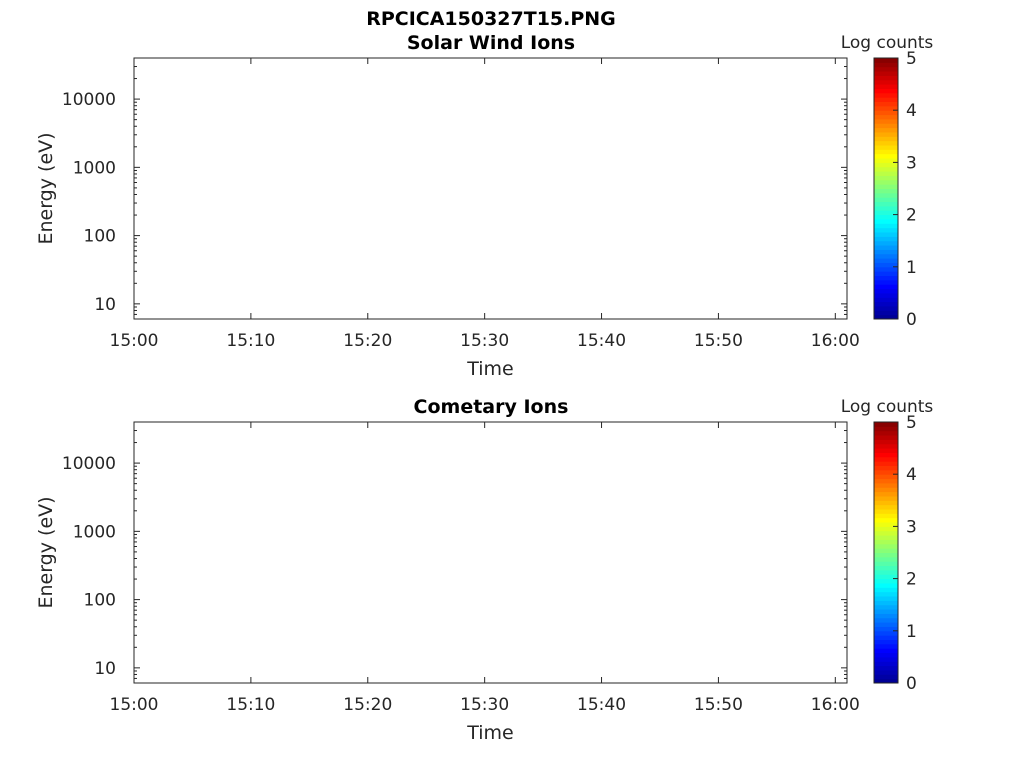 Image resolution: width=1024 pixels, height=768 pixels. I want to click on colorbar-cometary: 0 1 2 3 4 5, so click(895, 553).